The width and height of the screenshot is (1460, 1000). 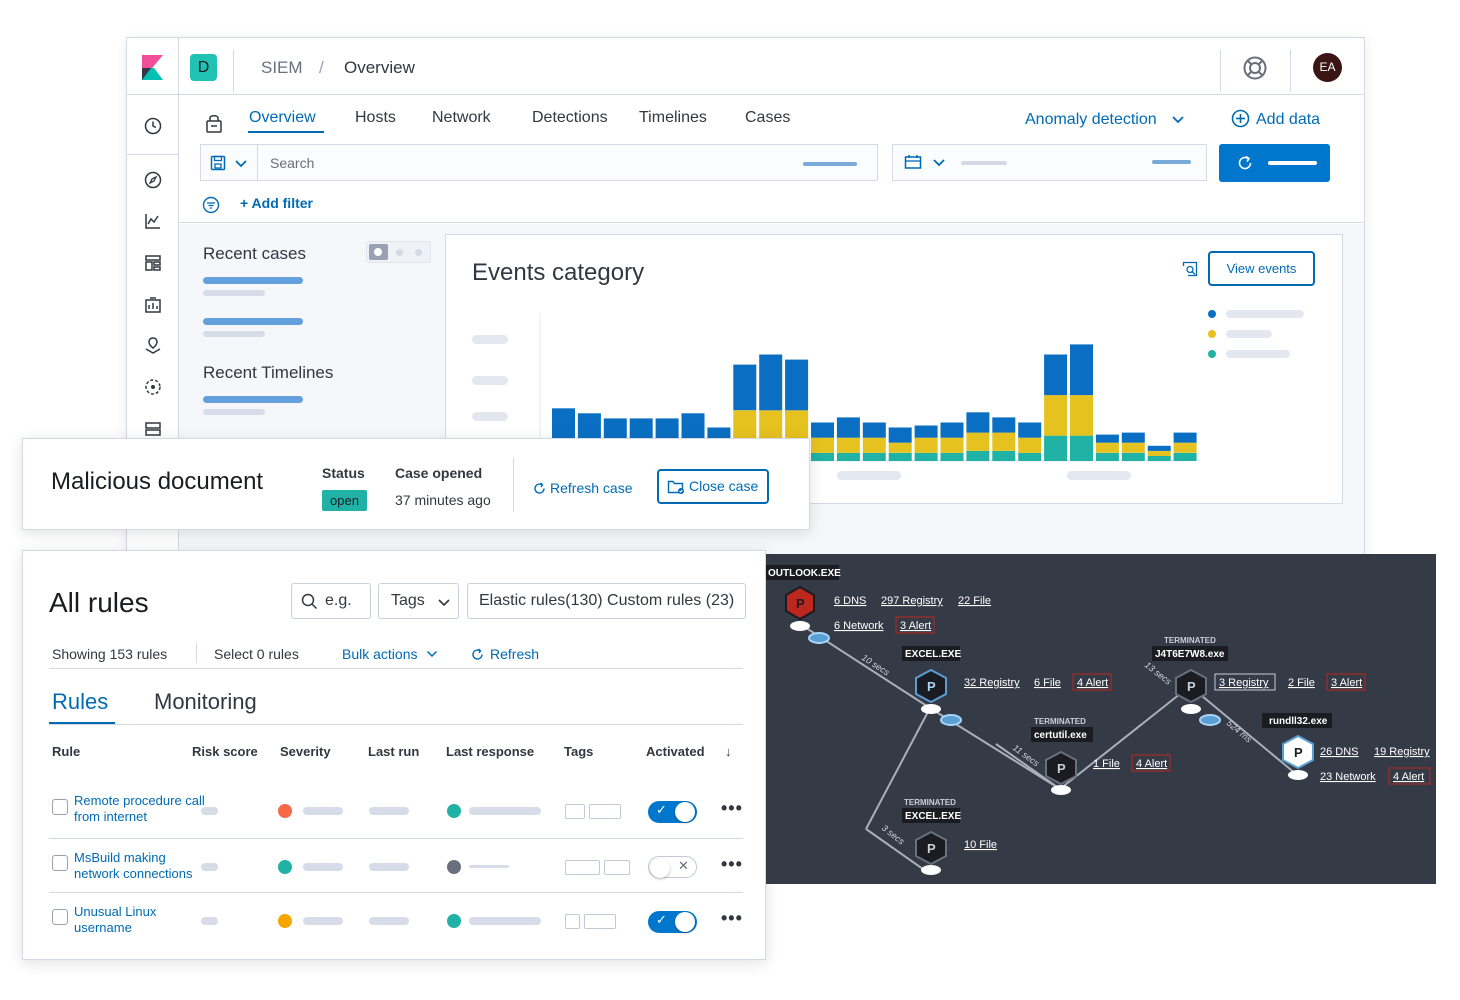 I want to click on rundll-process-node, so click(x=1298, y=752).